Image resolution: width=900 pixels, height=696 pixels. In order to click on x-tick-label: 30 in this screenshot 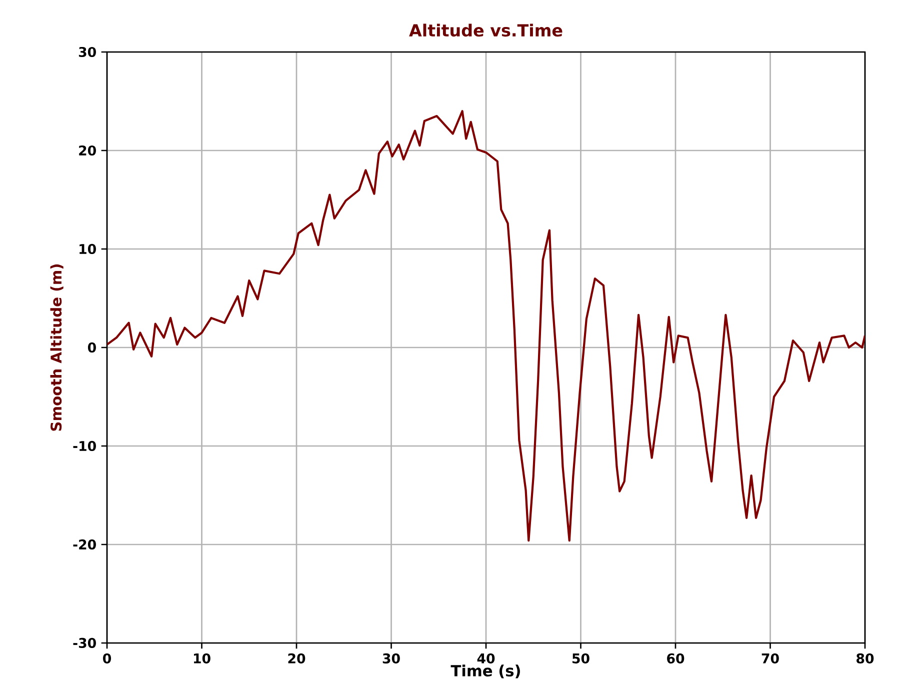, I will do `click(391, 658)`.